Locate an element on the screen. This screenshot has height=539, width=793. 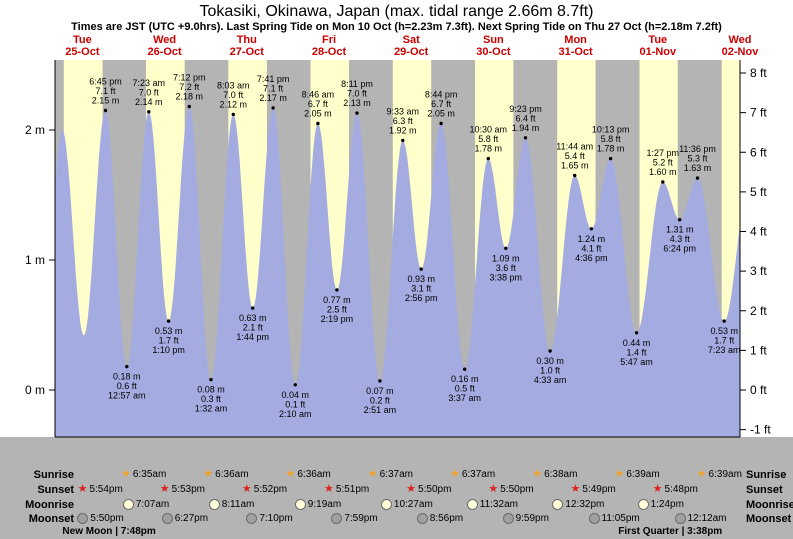
low-tide-label: 2:10 am is located at coordinates (295, 414).